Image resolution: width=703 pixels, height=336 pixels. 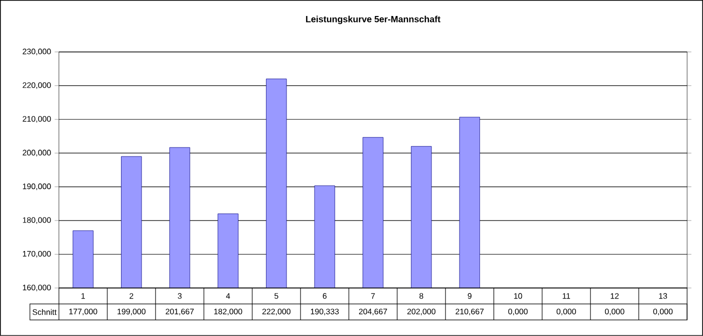 What do you see at coordinates (373, 20) in the screenshot?
I see `chart-title: Leistungskurve 5er-Mannschaft` at bounding box center [373, 20].